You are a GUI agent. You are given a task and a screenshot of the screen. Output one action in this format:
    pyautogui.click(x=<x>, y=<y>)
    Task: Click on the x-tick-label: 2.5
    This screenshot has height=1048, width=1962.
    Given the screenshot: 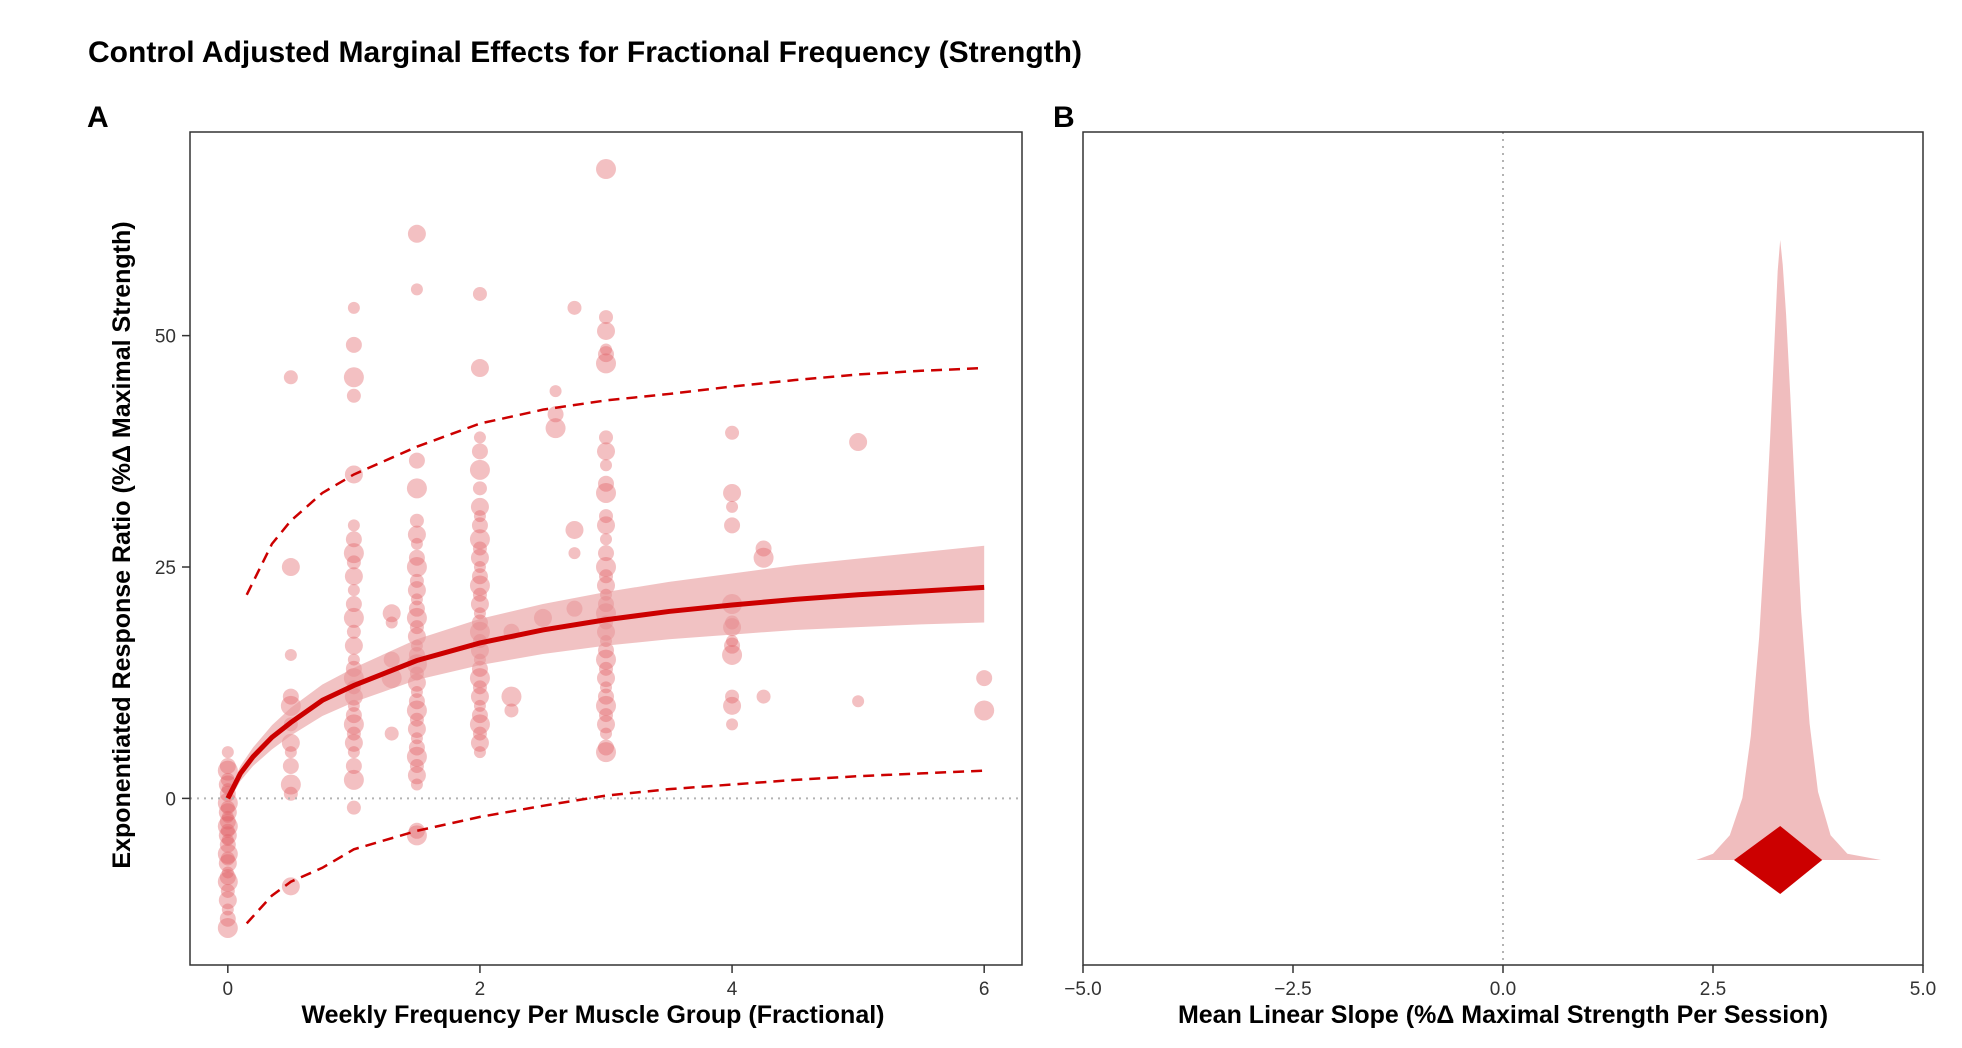 What is the action you would take?
    pyautogui.click(x=1713, y=989)
    